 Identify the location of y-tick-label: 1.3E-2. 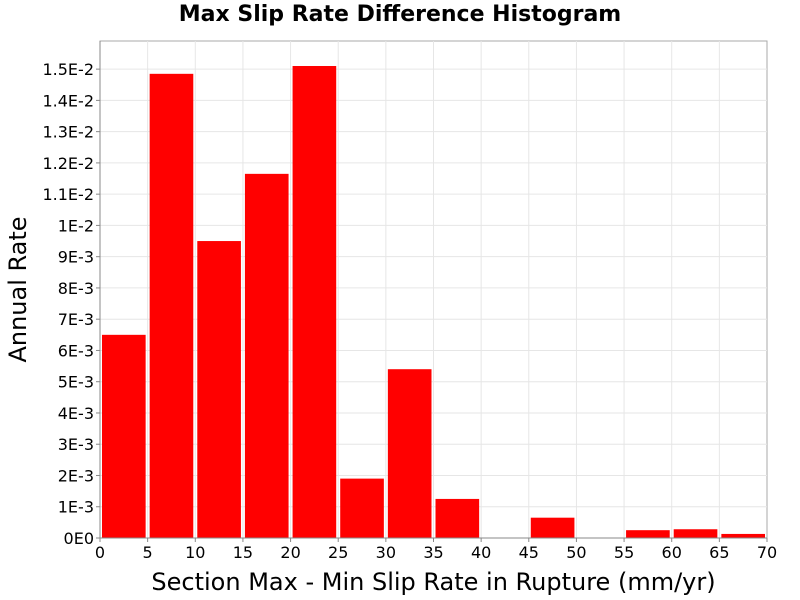
(68, 132).